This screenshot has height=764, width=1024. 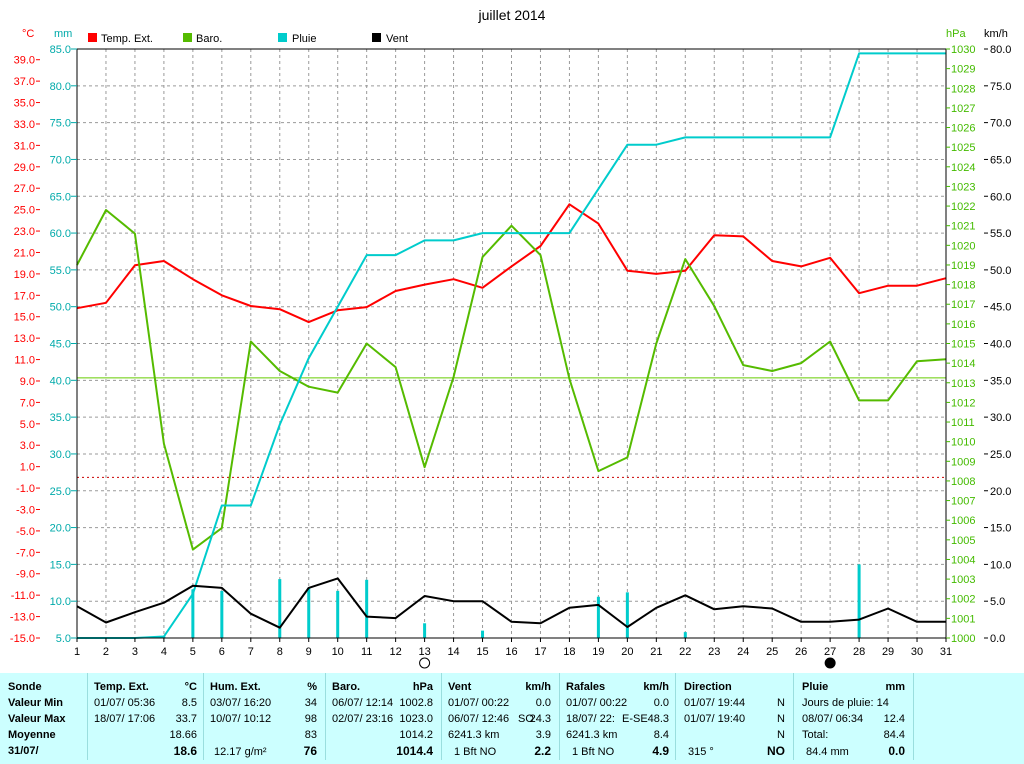 I want to click on sonde-header: Sonde, so click(x=25, y=687).